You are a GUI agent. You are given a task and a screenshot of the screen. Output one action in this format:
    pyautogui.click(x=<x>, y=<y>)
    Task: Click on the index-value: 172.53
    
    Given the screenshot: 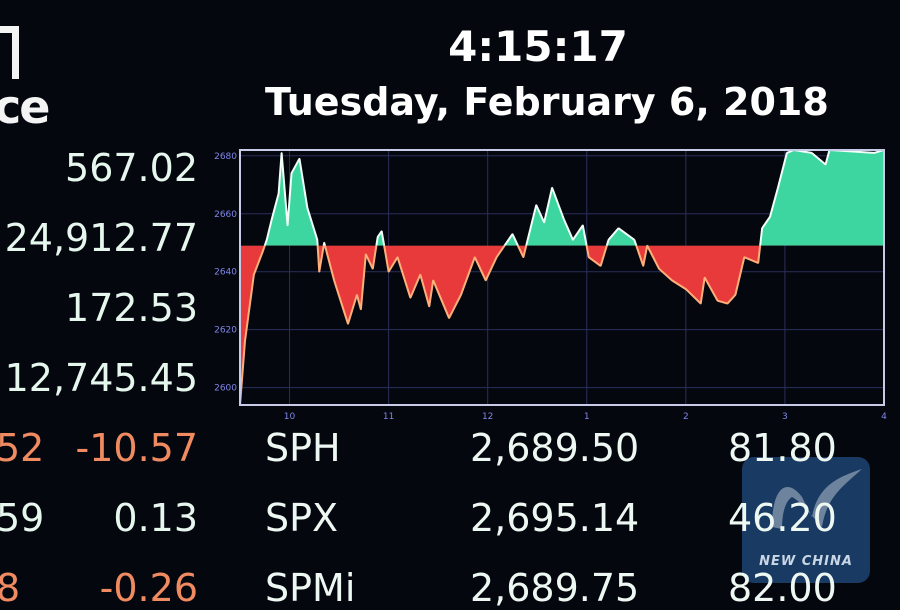 What is the action you would take?
    pyautogui.click(x=131, y=308)
    